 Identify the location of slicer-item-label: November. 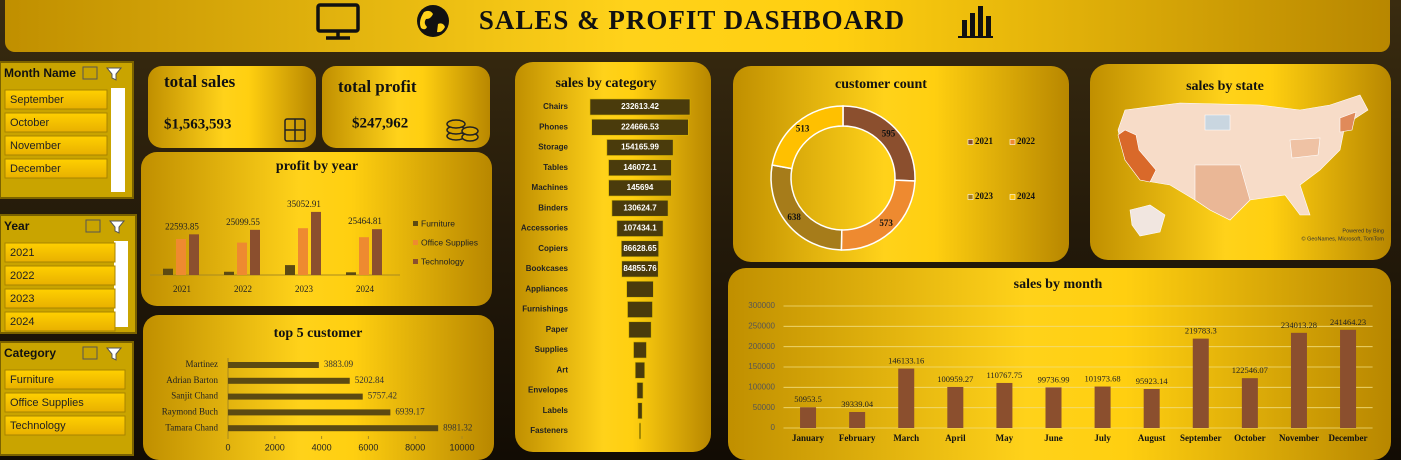
(35, 146).